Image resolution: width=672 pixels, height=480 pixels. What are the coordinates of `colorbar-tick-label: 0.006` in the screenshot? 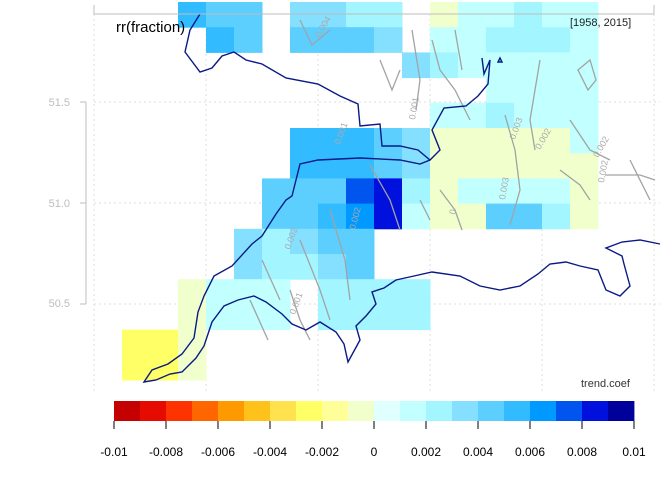 It's located at (530, 452).